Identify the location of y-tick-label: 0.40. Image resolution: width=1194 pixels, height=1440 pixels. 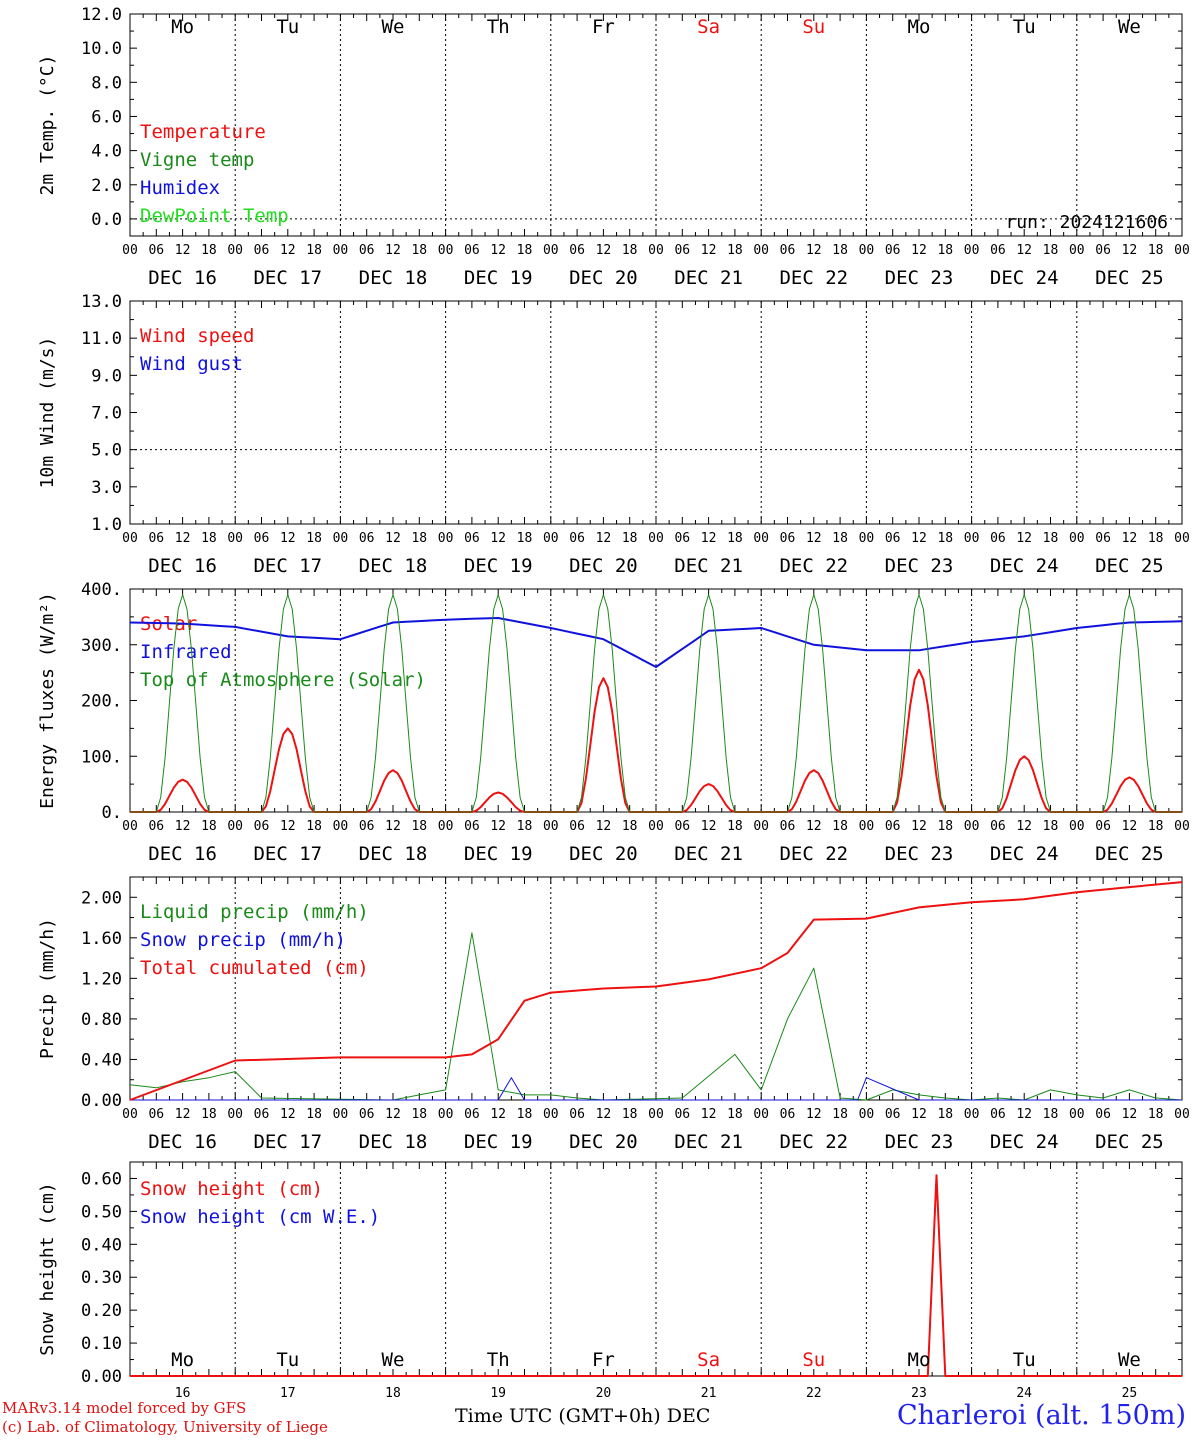
(101, 1245).